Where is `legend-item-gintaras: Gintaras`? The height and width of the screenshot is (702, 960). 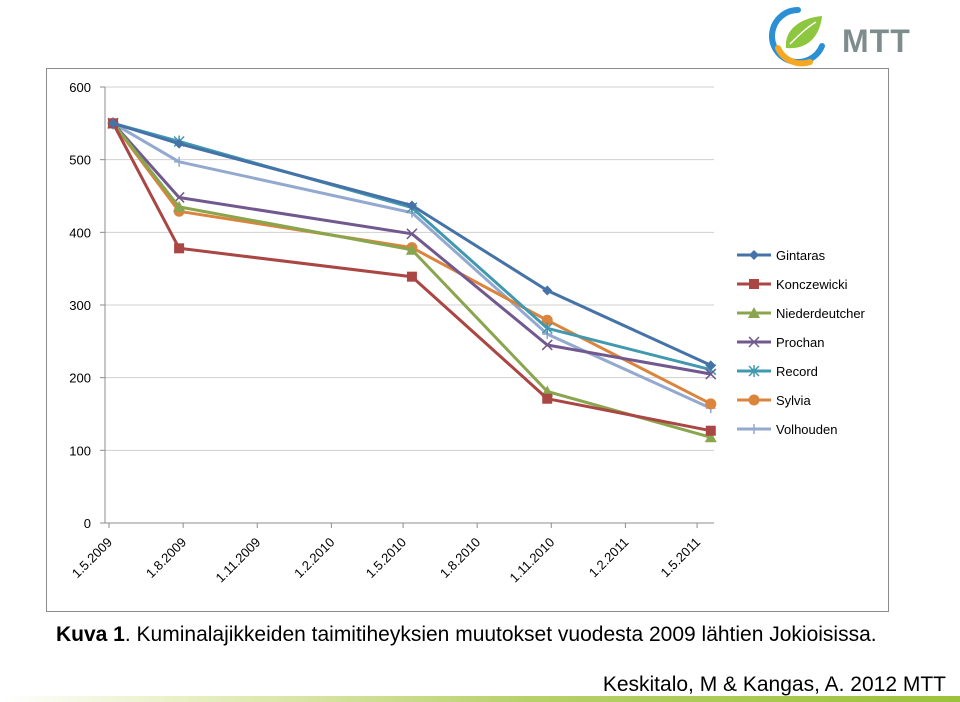 legend-item-gintaras: Gintaras is located at coordinates (781, 255).